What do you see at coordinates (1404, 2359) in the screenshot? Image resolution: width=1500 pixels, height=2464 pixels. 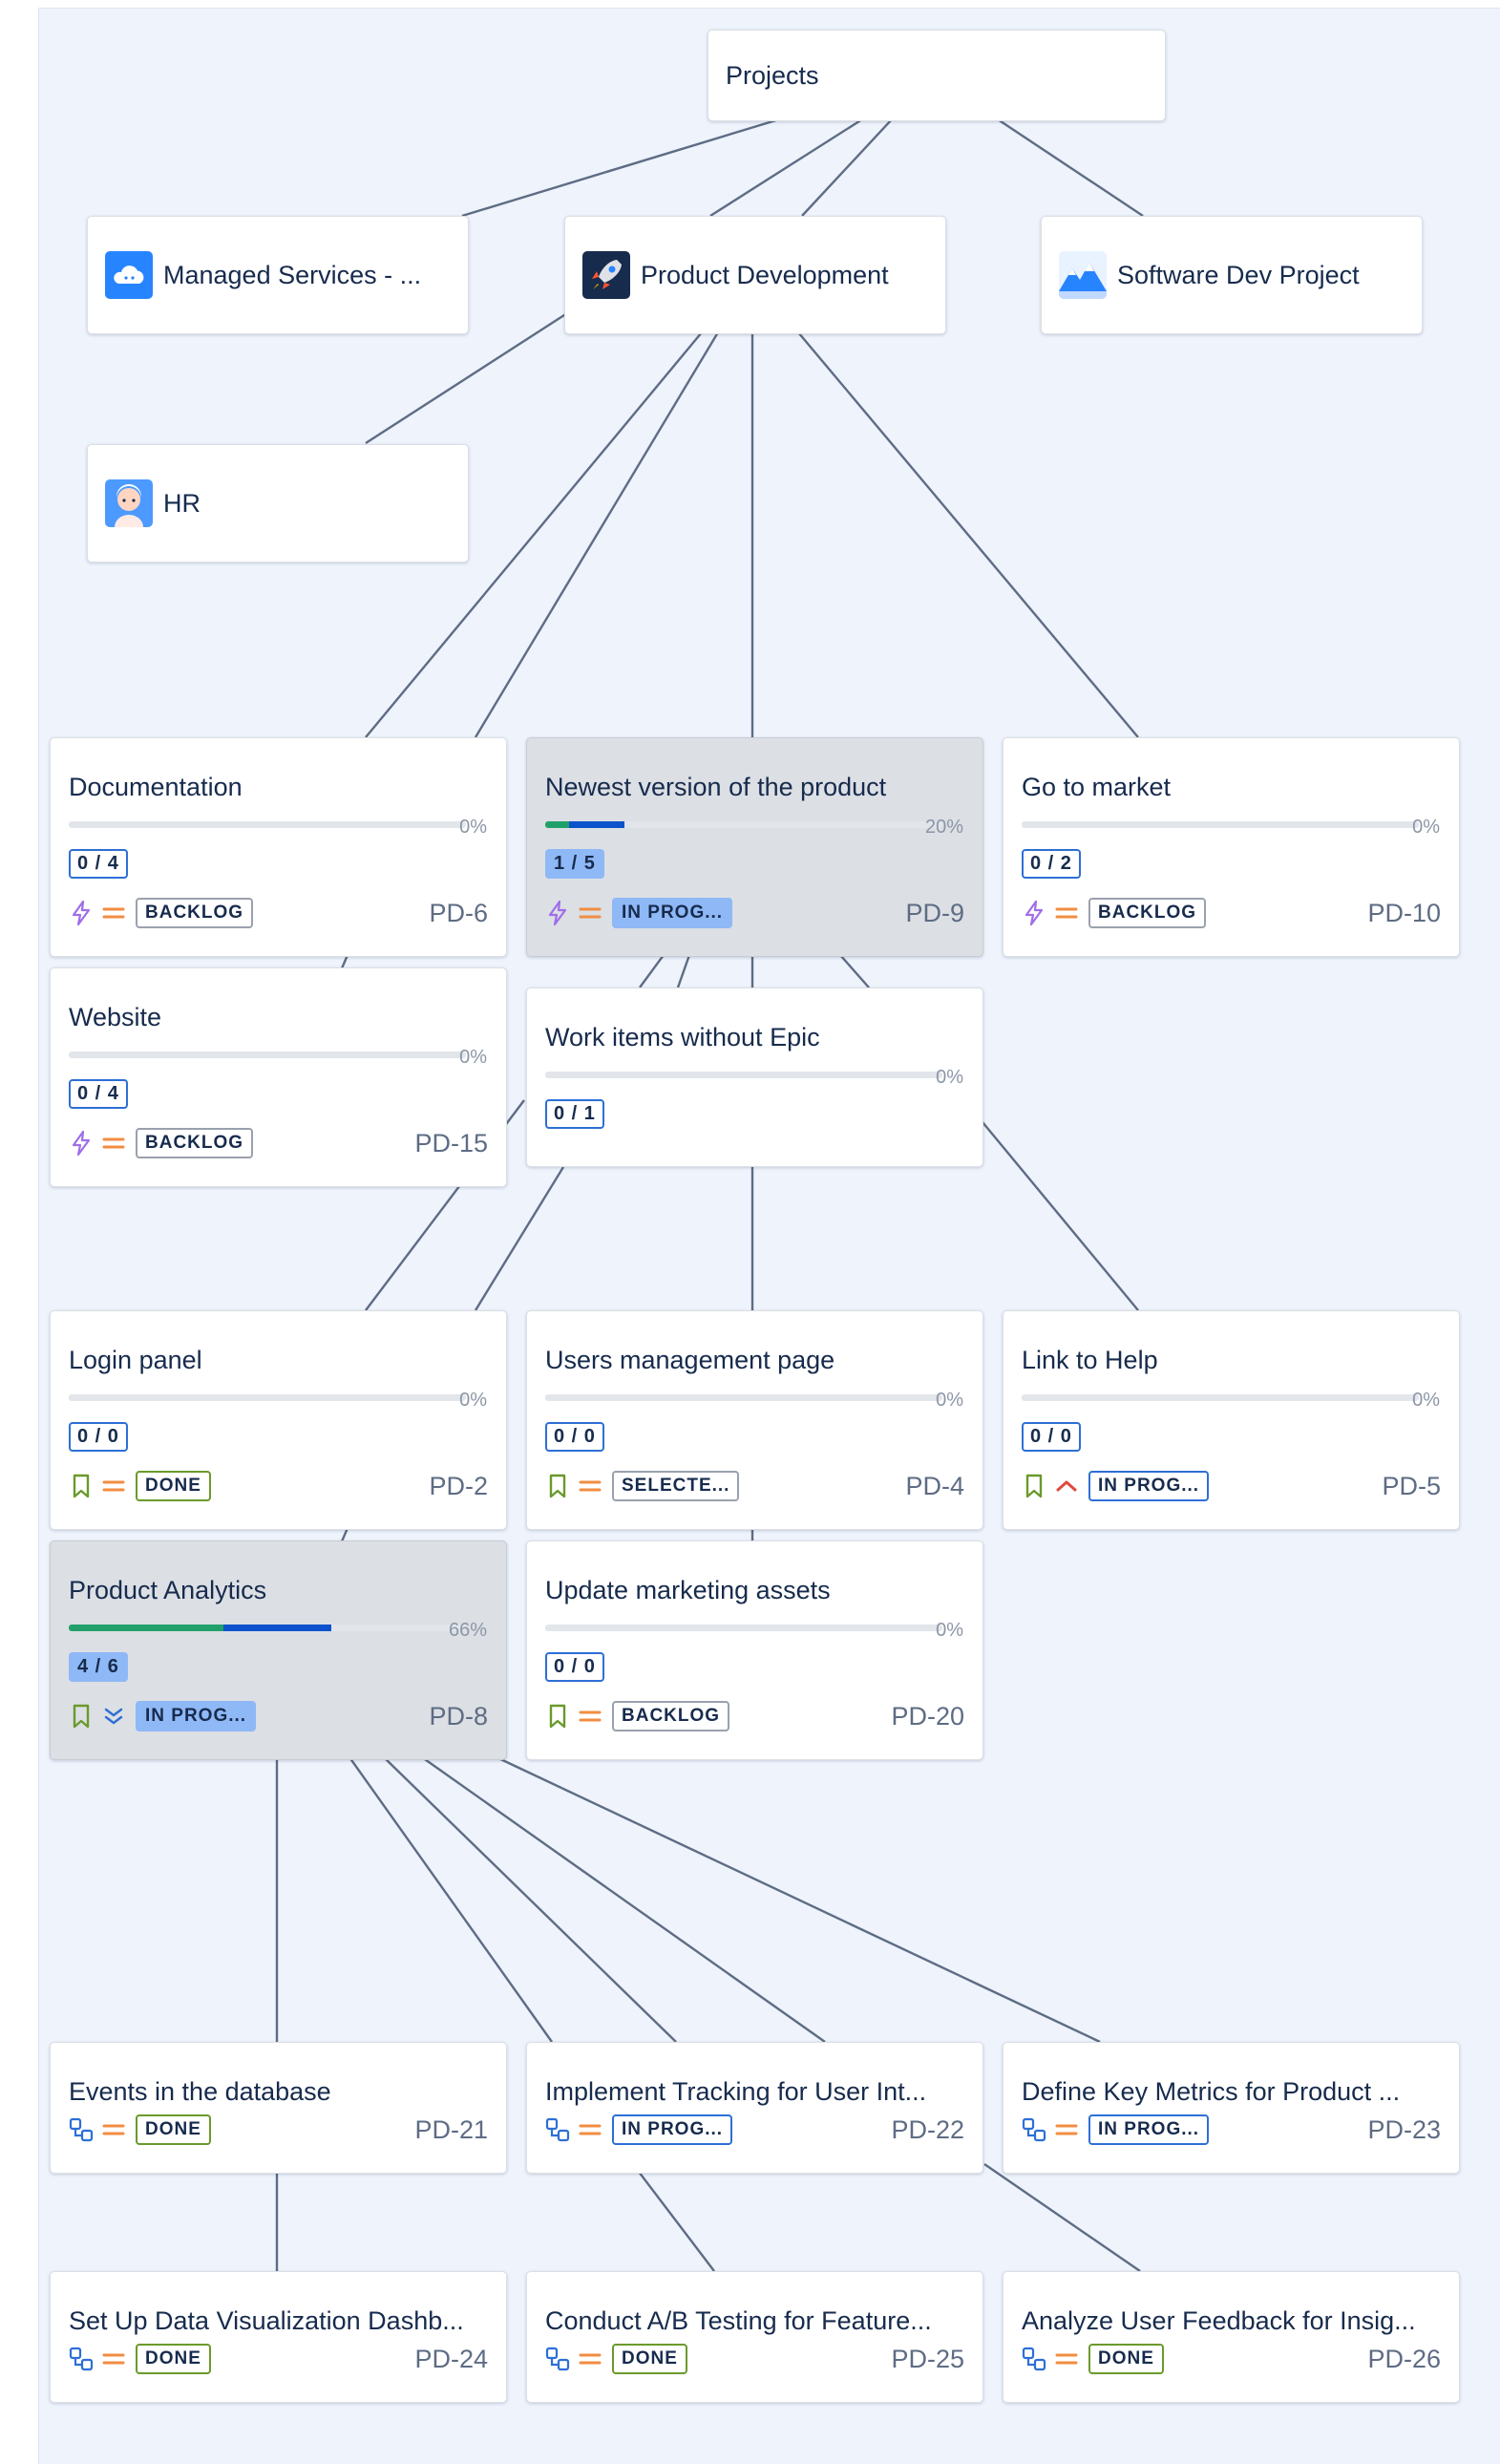 I see `issue-key: PD-26` at bounding box center [1404, 2359].